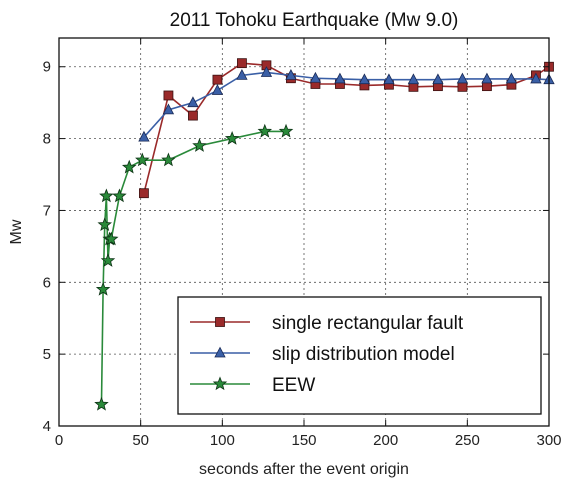 The image size is (571, 485). I want to click on legend-item: EEW, so click(252, 385).